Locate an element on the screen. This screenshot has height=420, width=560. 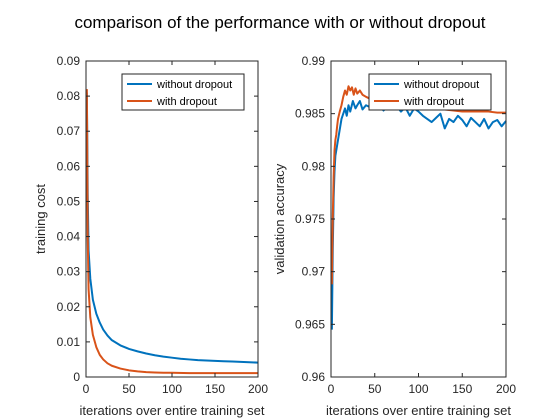
y-tick-label: 0.08 is located at coordinates (69, 96).